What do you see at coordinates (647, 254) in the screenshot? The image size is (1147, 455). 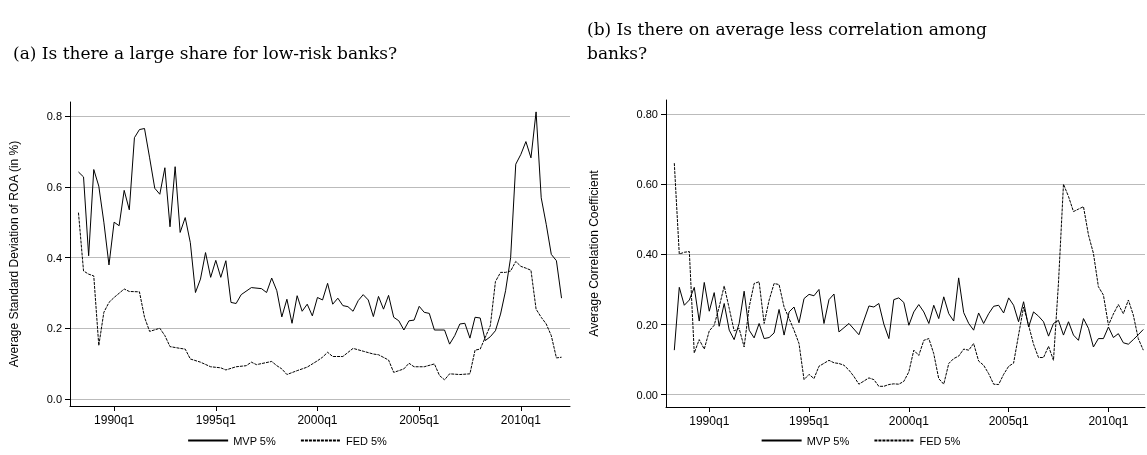 I see `y-tick-label: 0.40` at bounding box center [647, 254].